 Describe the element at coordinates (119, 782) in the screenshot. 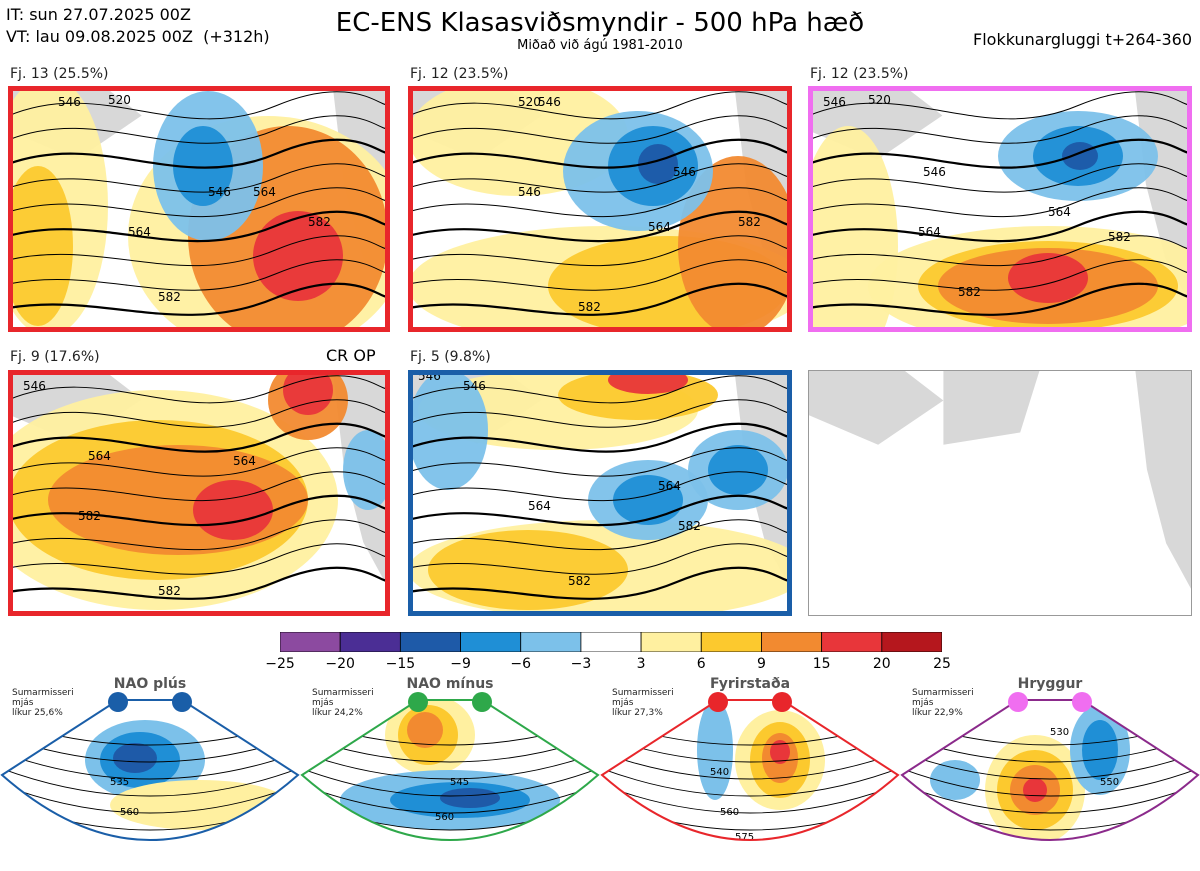

I see `contour-label: 535` at that location.